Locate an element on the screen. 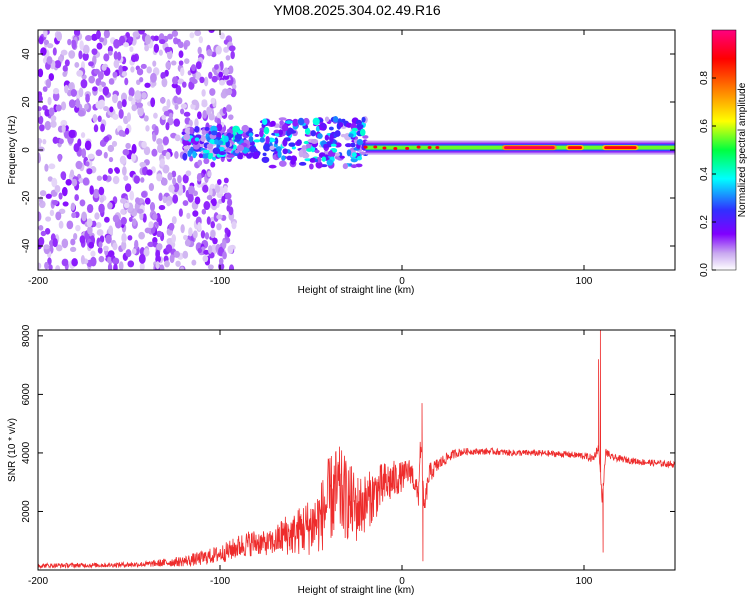 The image size is (750, 600). colorbar-tick-label: 0.8 is located at coordinates (704, 78).